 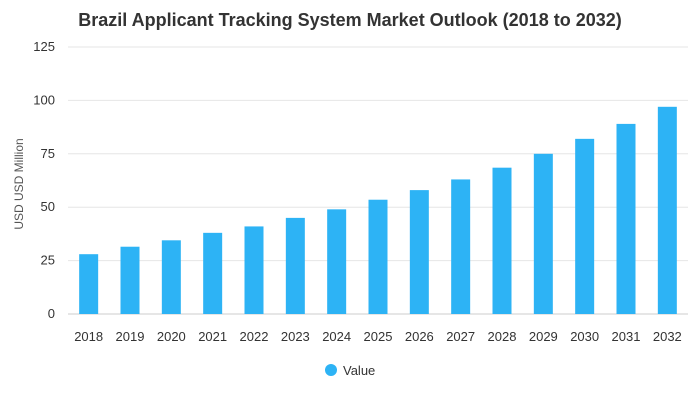 What do you see at coordinates (44, 46) in the screenshot?
I see `y-tick-label: 125` at bounding box center [44, 46].